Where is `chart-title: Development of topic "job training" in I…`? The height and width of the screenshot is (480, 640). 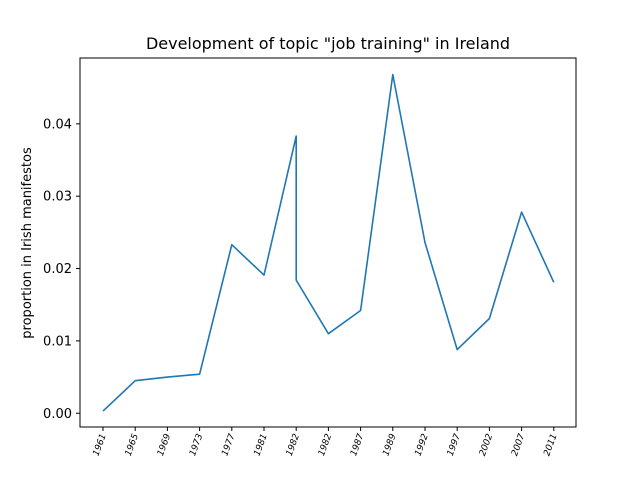 chart-title: Development of topic "job training" in I… is located at coordinates (328, 43).